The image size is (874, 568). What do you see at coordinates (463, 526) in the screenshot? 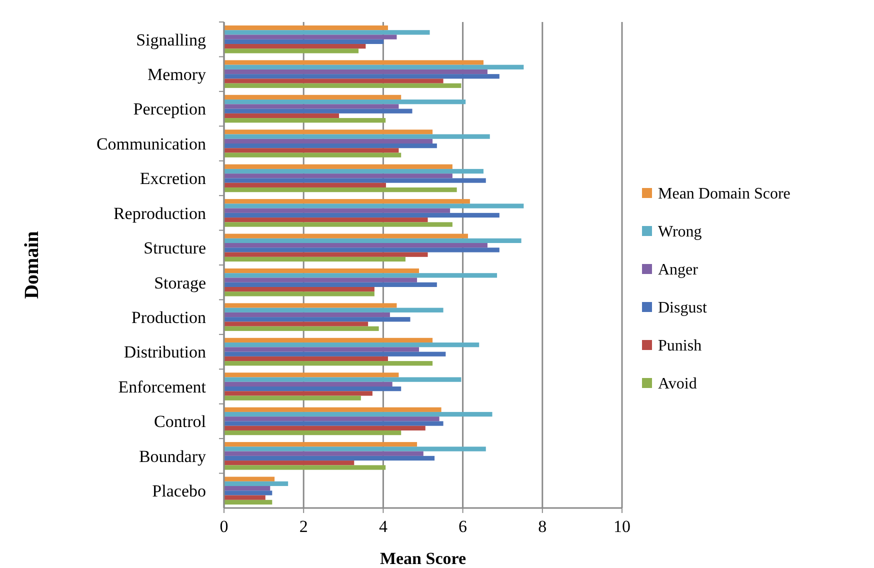
I see `x-tick-label: 6` at bounding box center [463, 526].